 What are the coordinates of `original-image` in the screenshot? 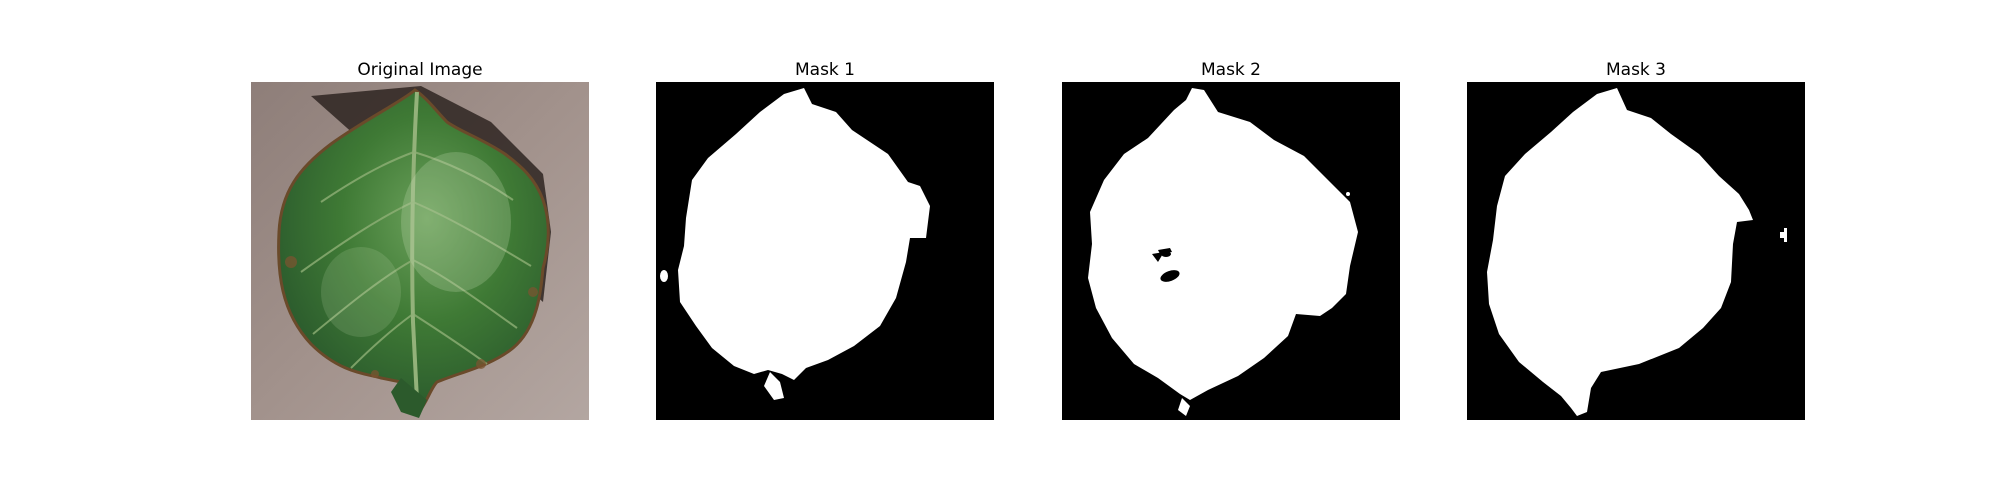 It's located at (420, 251).